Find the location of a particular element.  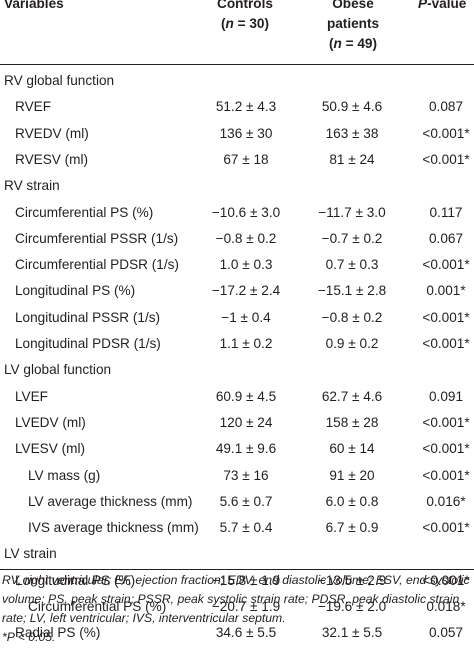

row-label: LV mass (g) is located at coordinates (64, 475).